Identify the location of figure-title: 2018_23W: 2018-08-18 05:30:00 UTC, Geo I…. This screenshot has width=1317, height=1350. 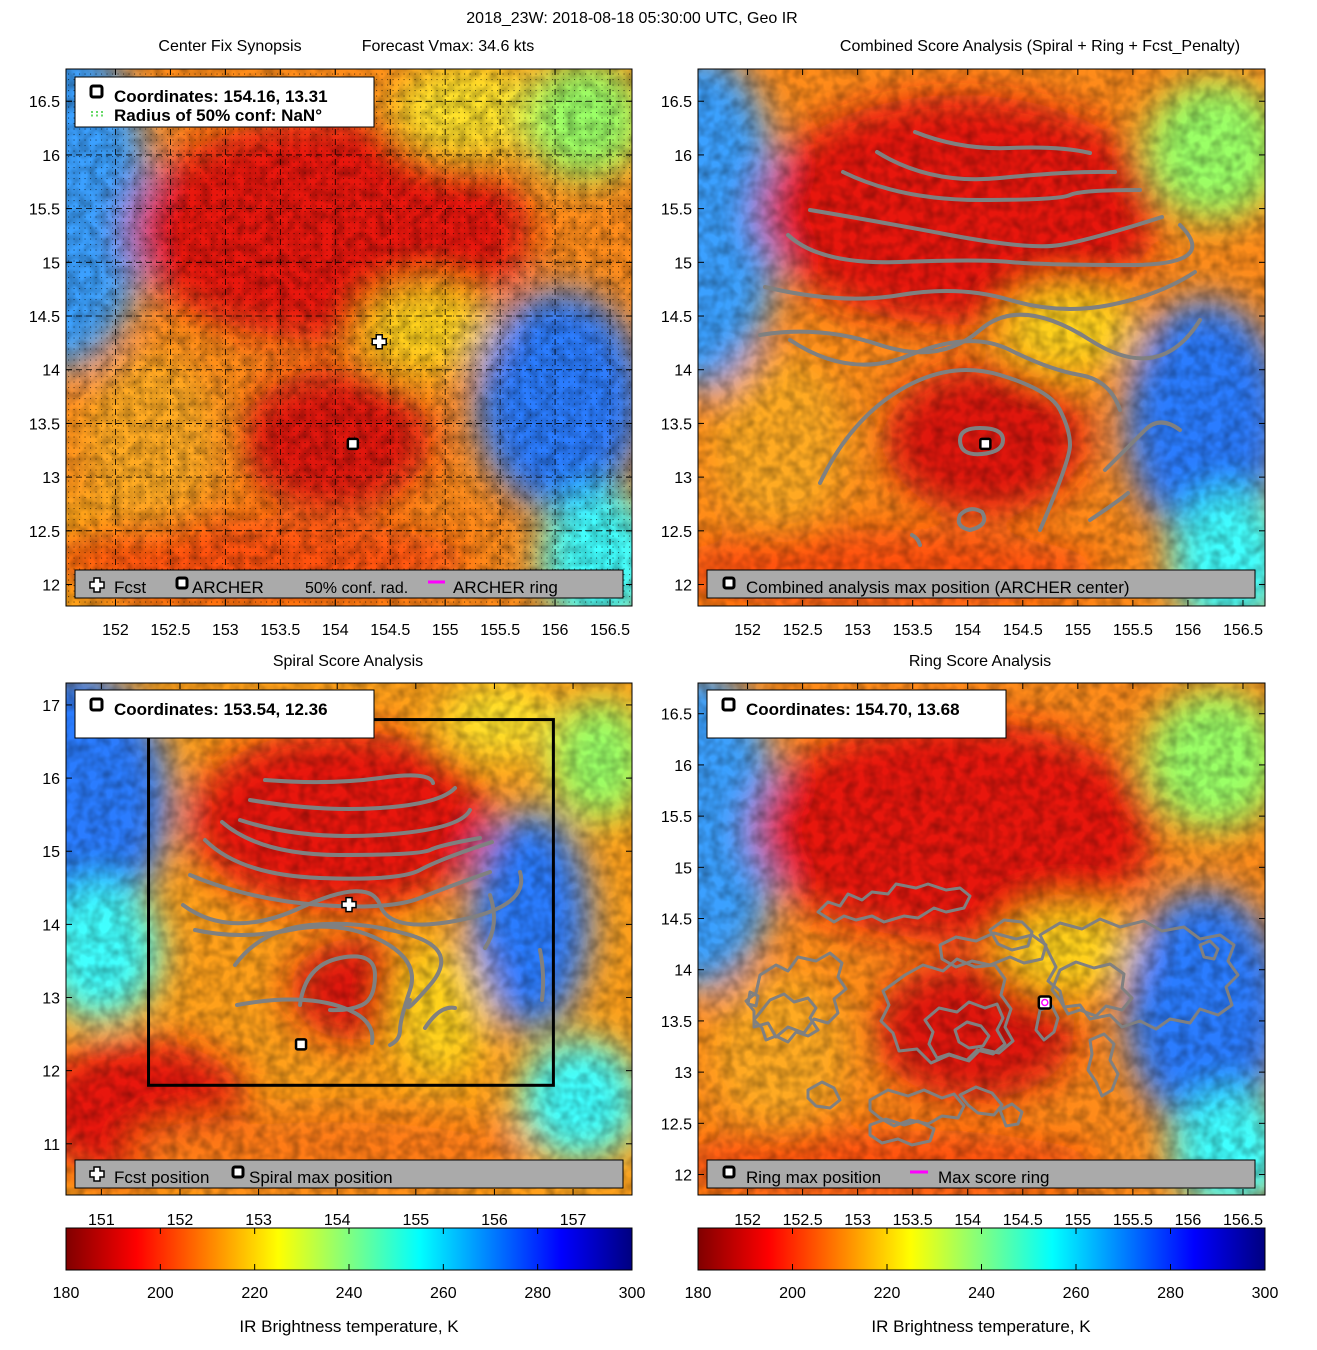
(631, 18).